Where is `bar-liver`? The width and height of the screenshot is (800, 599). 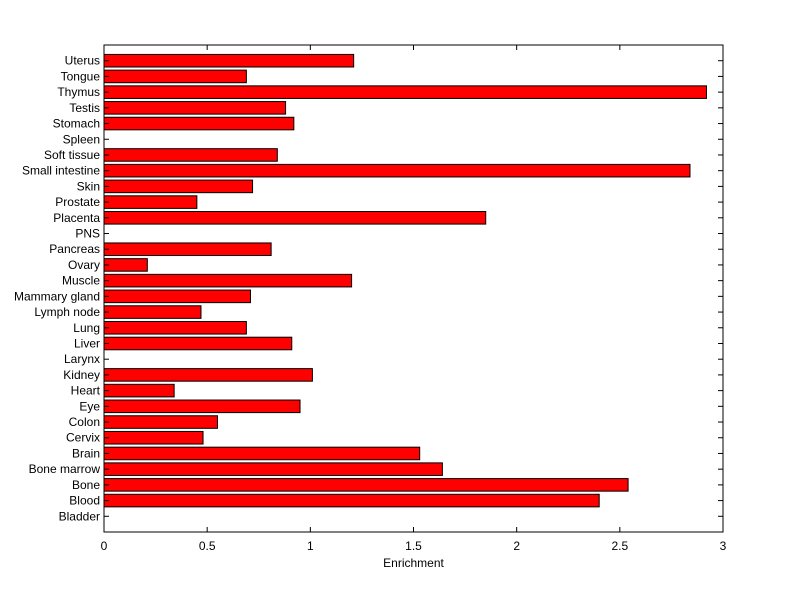
bar-liver is located at coordinates (198, 343).